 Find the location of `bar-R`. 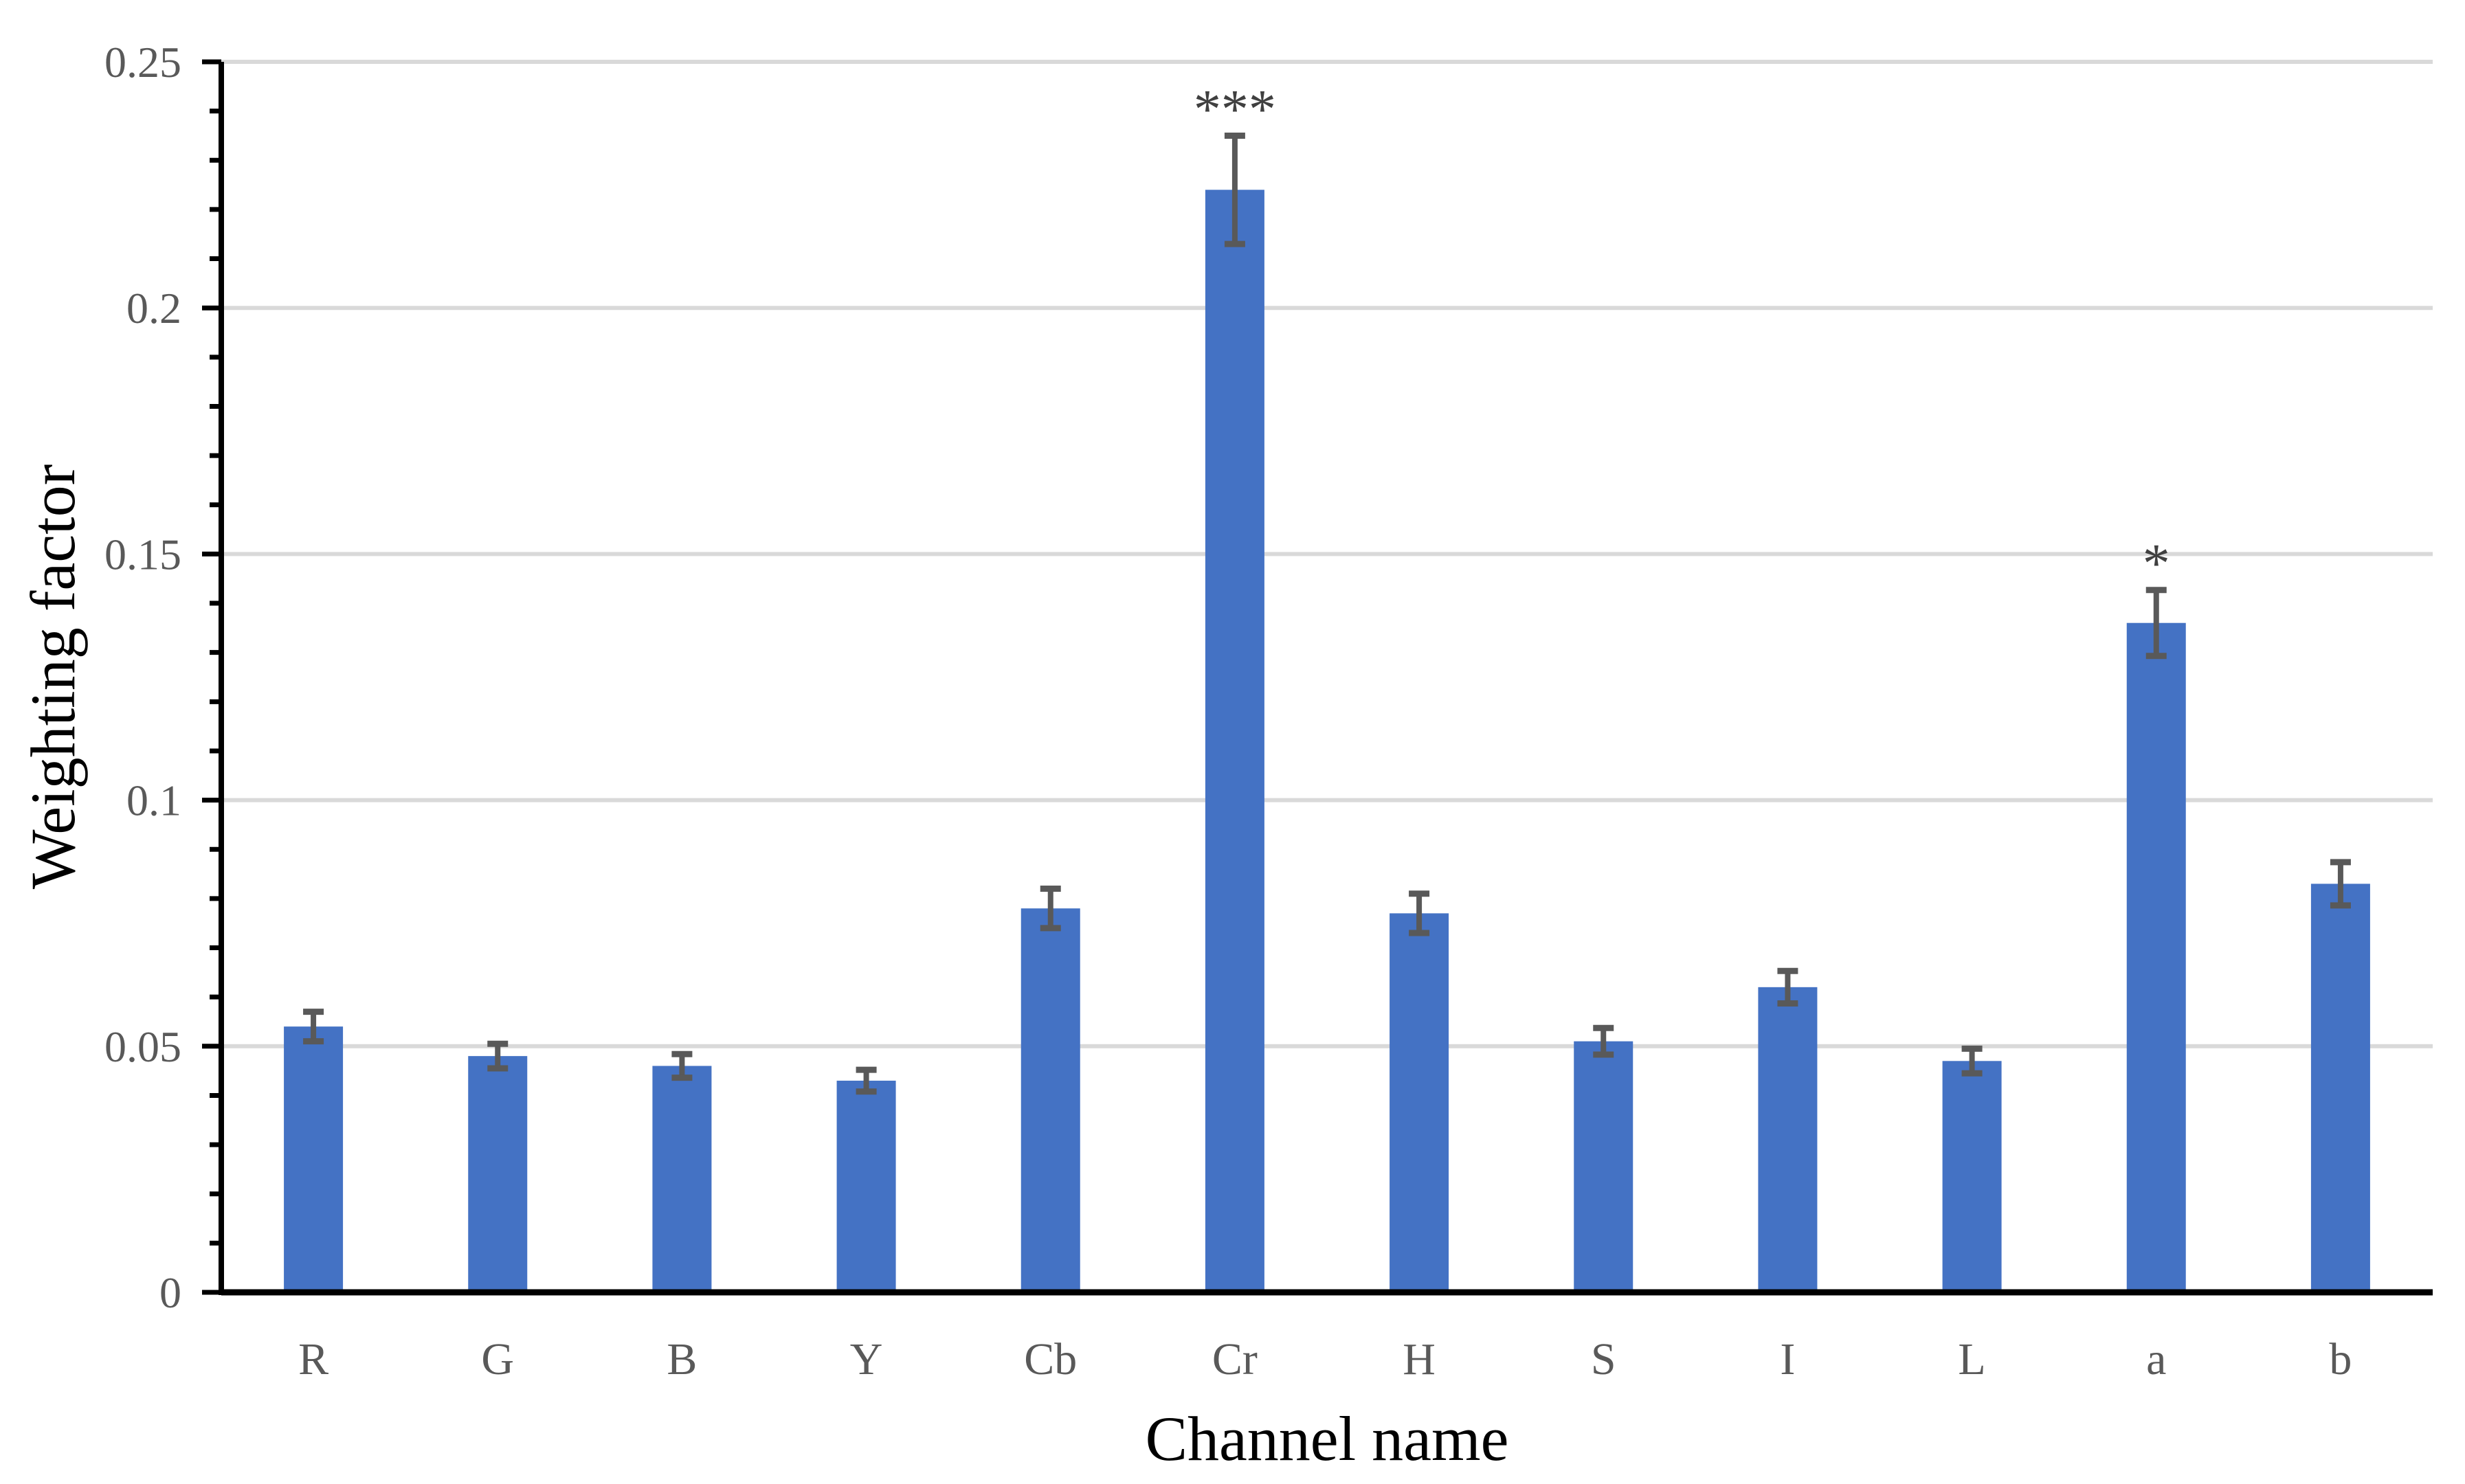

bar-R is located at coordinates (314, 1159).